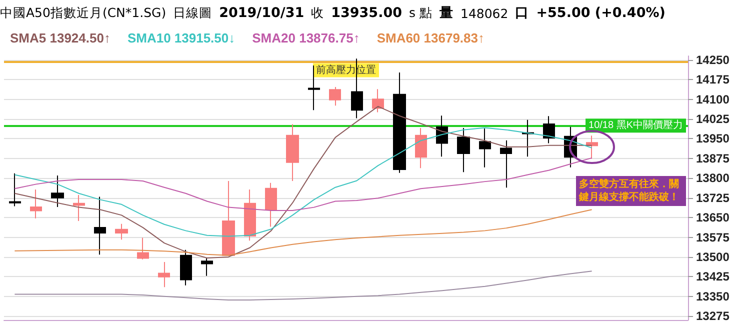 The image size is (740, 328). Describe the element at coordinates (713, 139) in the screenshot. I see `y-tick-label: 13950` at that location.